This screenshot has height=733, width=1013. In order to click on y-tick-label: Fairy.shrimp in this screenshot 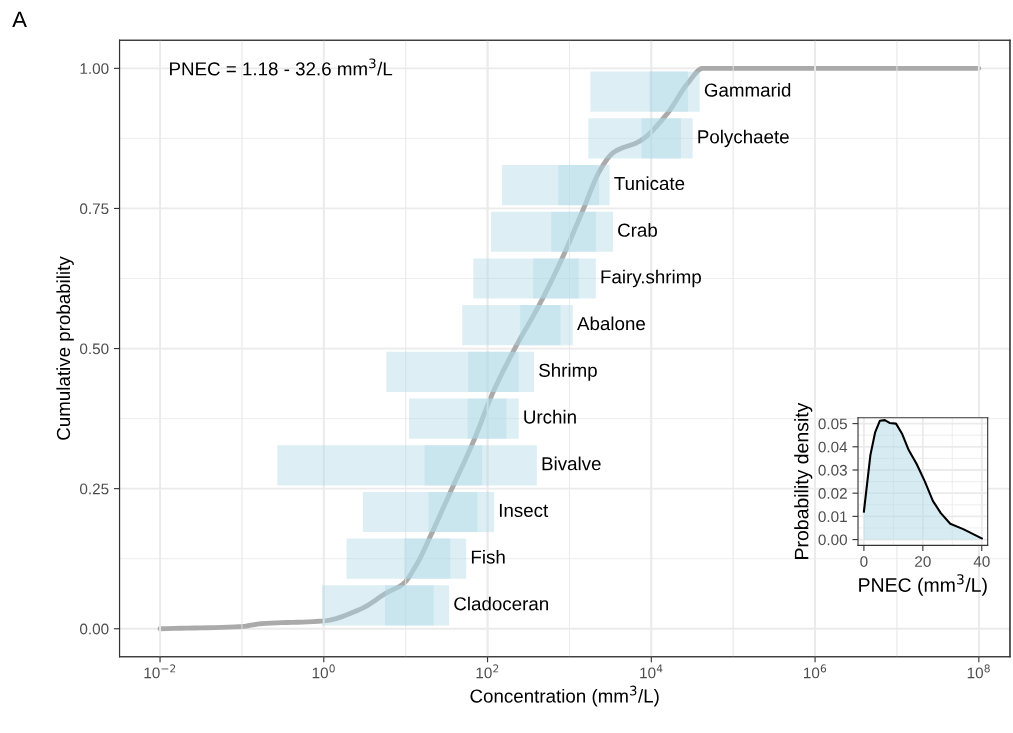, I will do `click(651, 278)`.